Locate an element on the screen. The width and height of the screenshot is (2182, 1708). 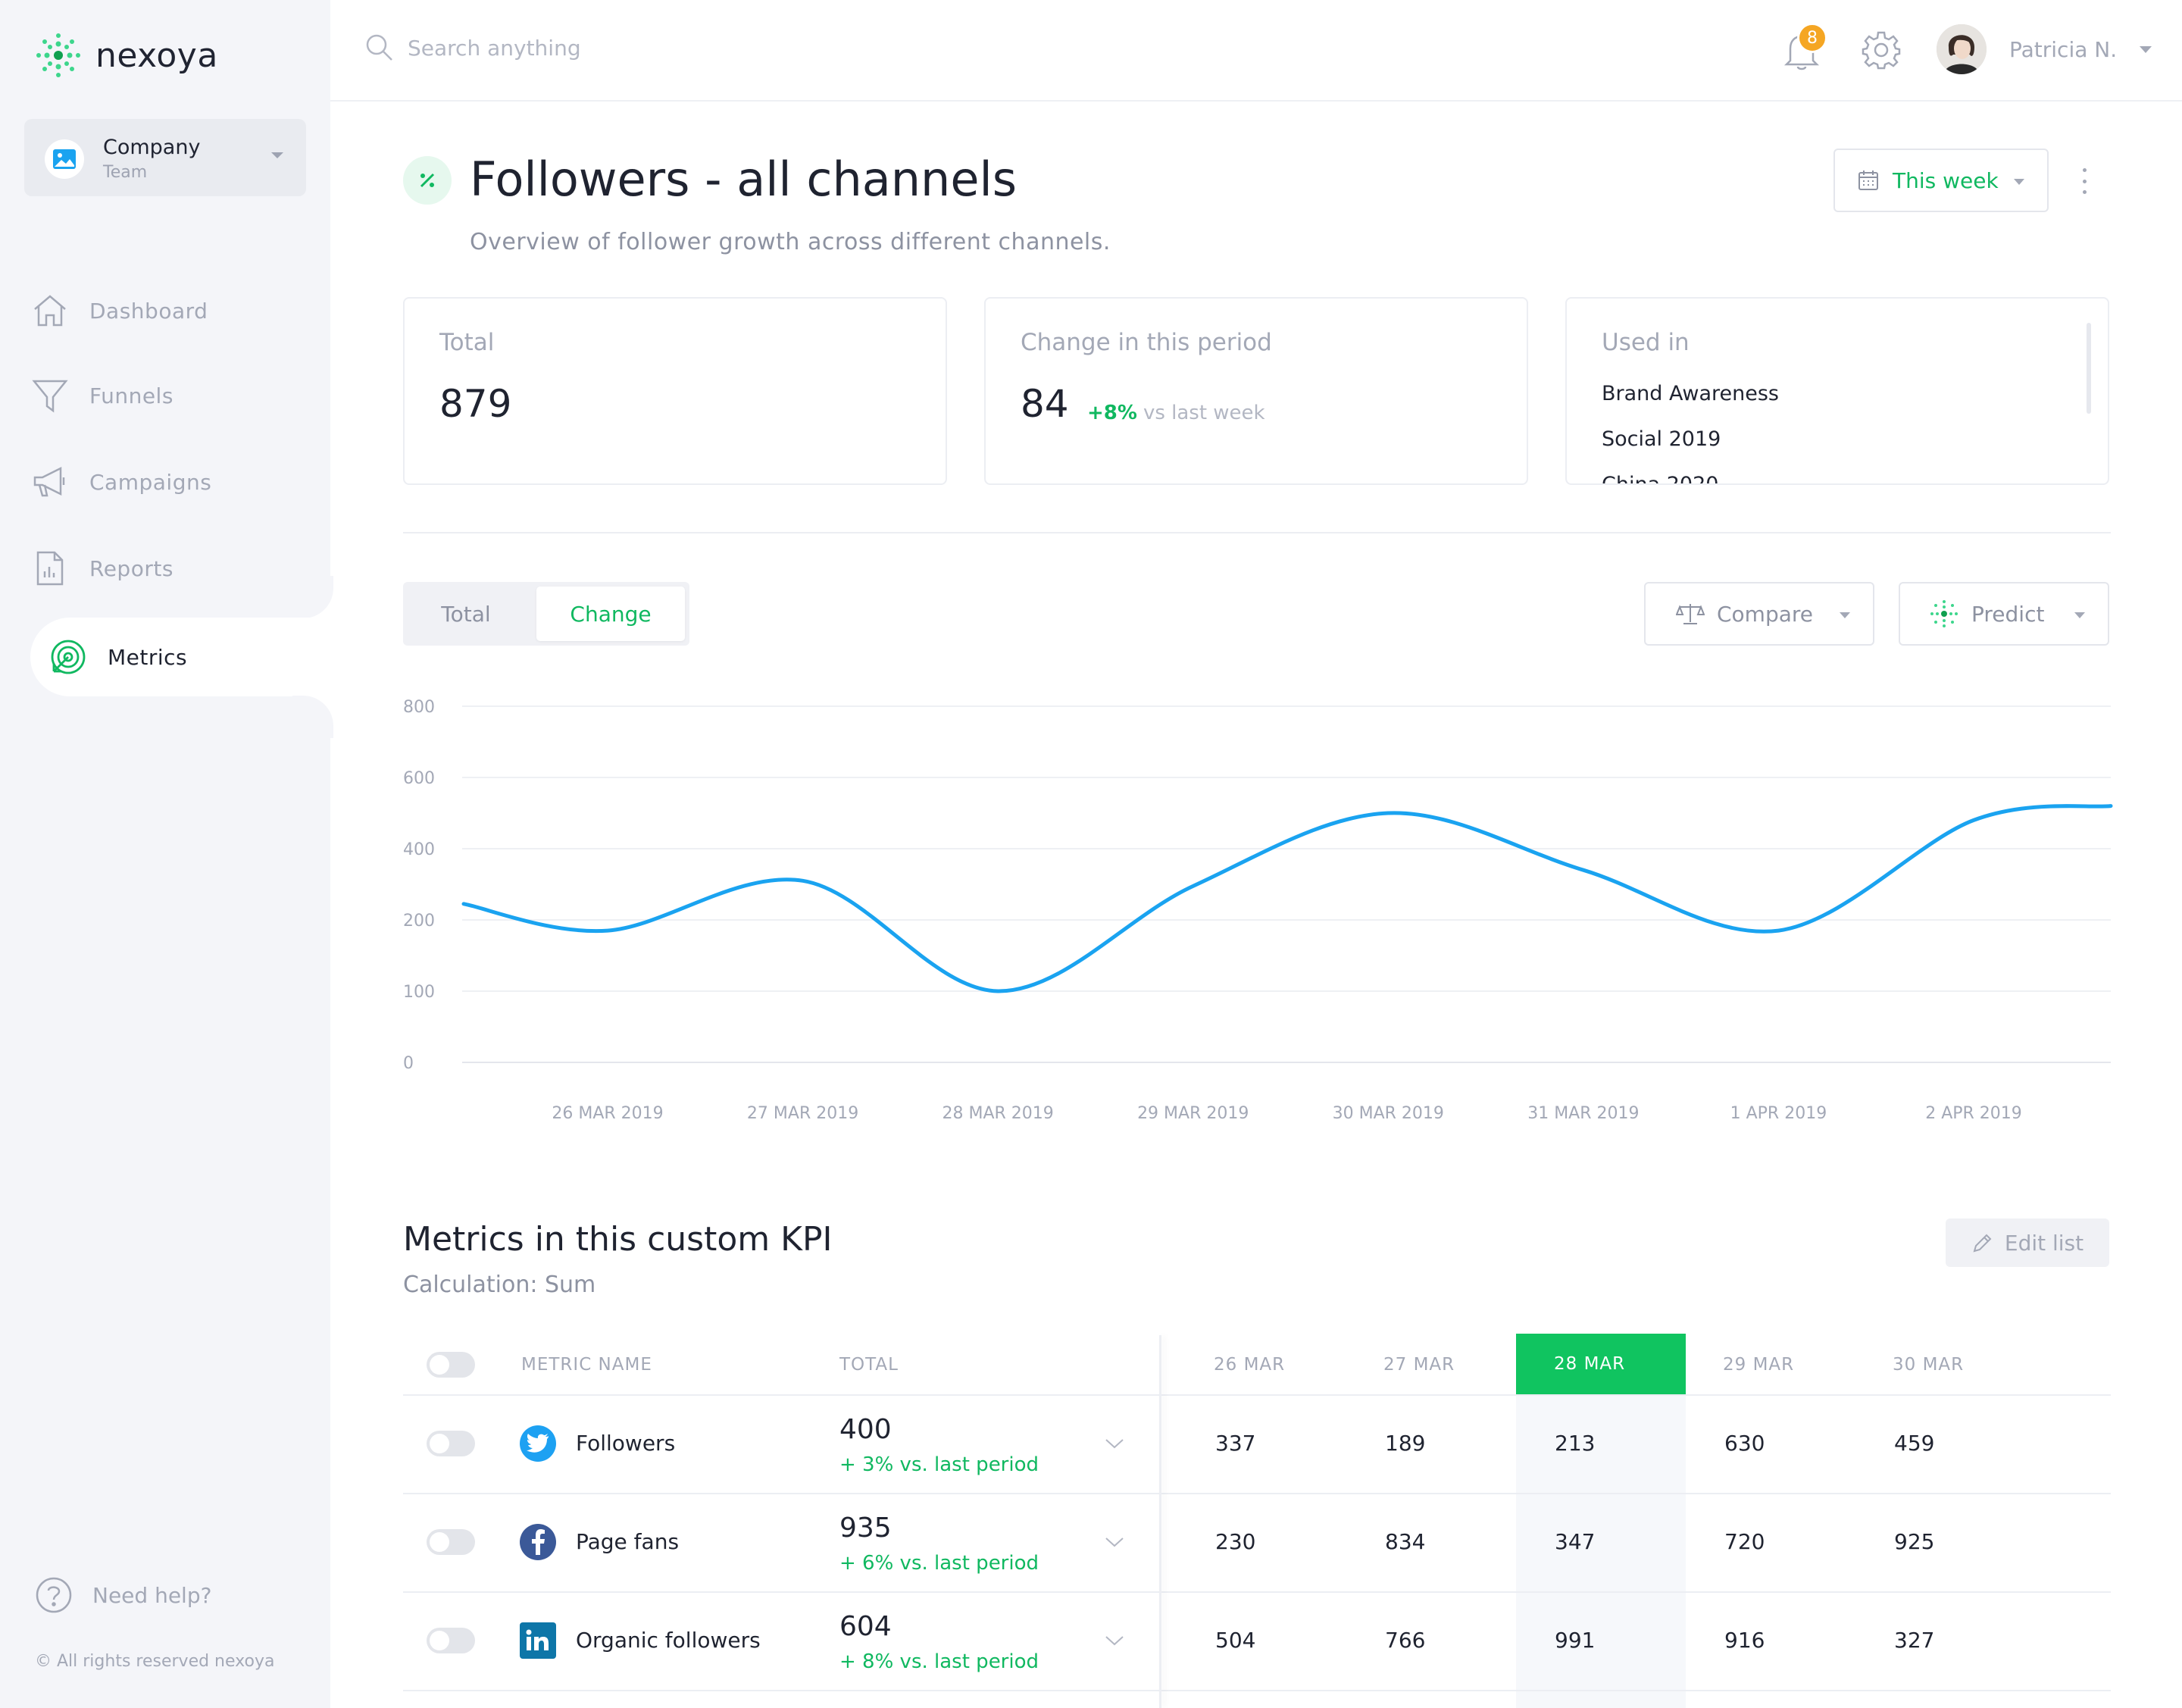
notification-badge: 8 is located at coordinates (1812, 38).